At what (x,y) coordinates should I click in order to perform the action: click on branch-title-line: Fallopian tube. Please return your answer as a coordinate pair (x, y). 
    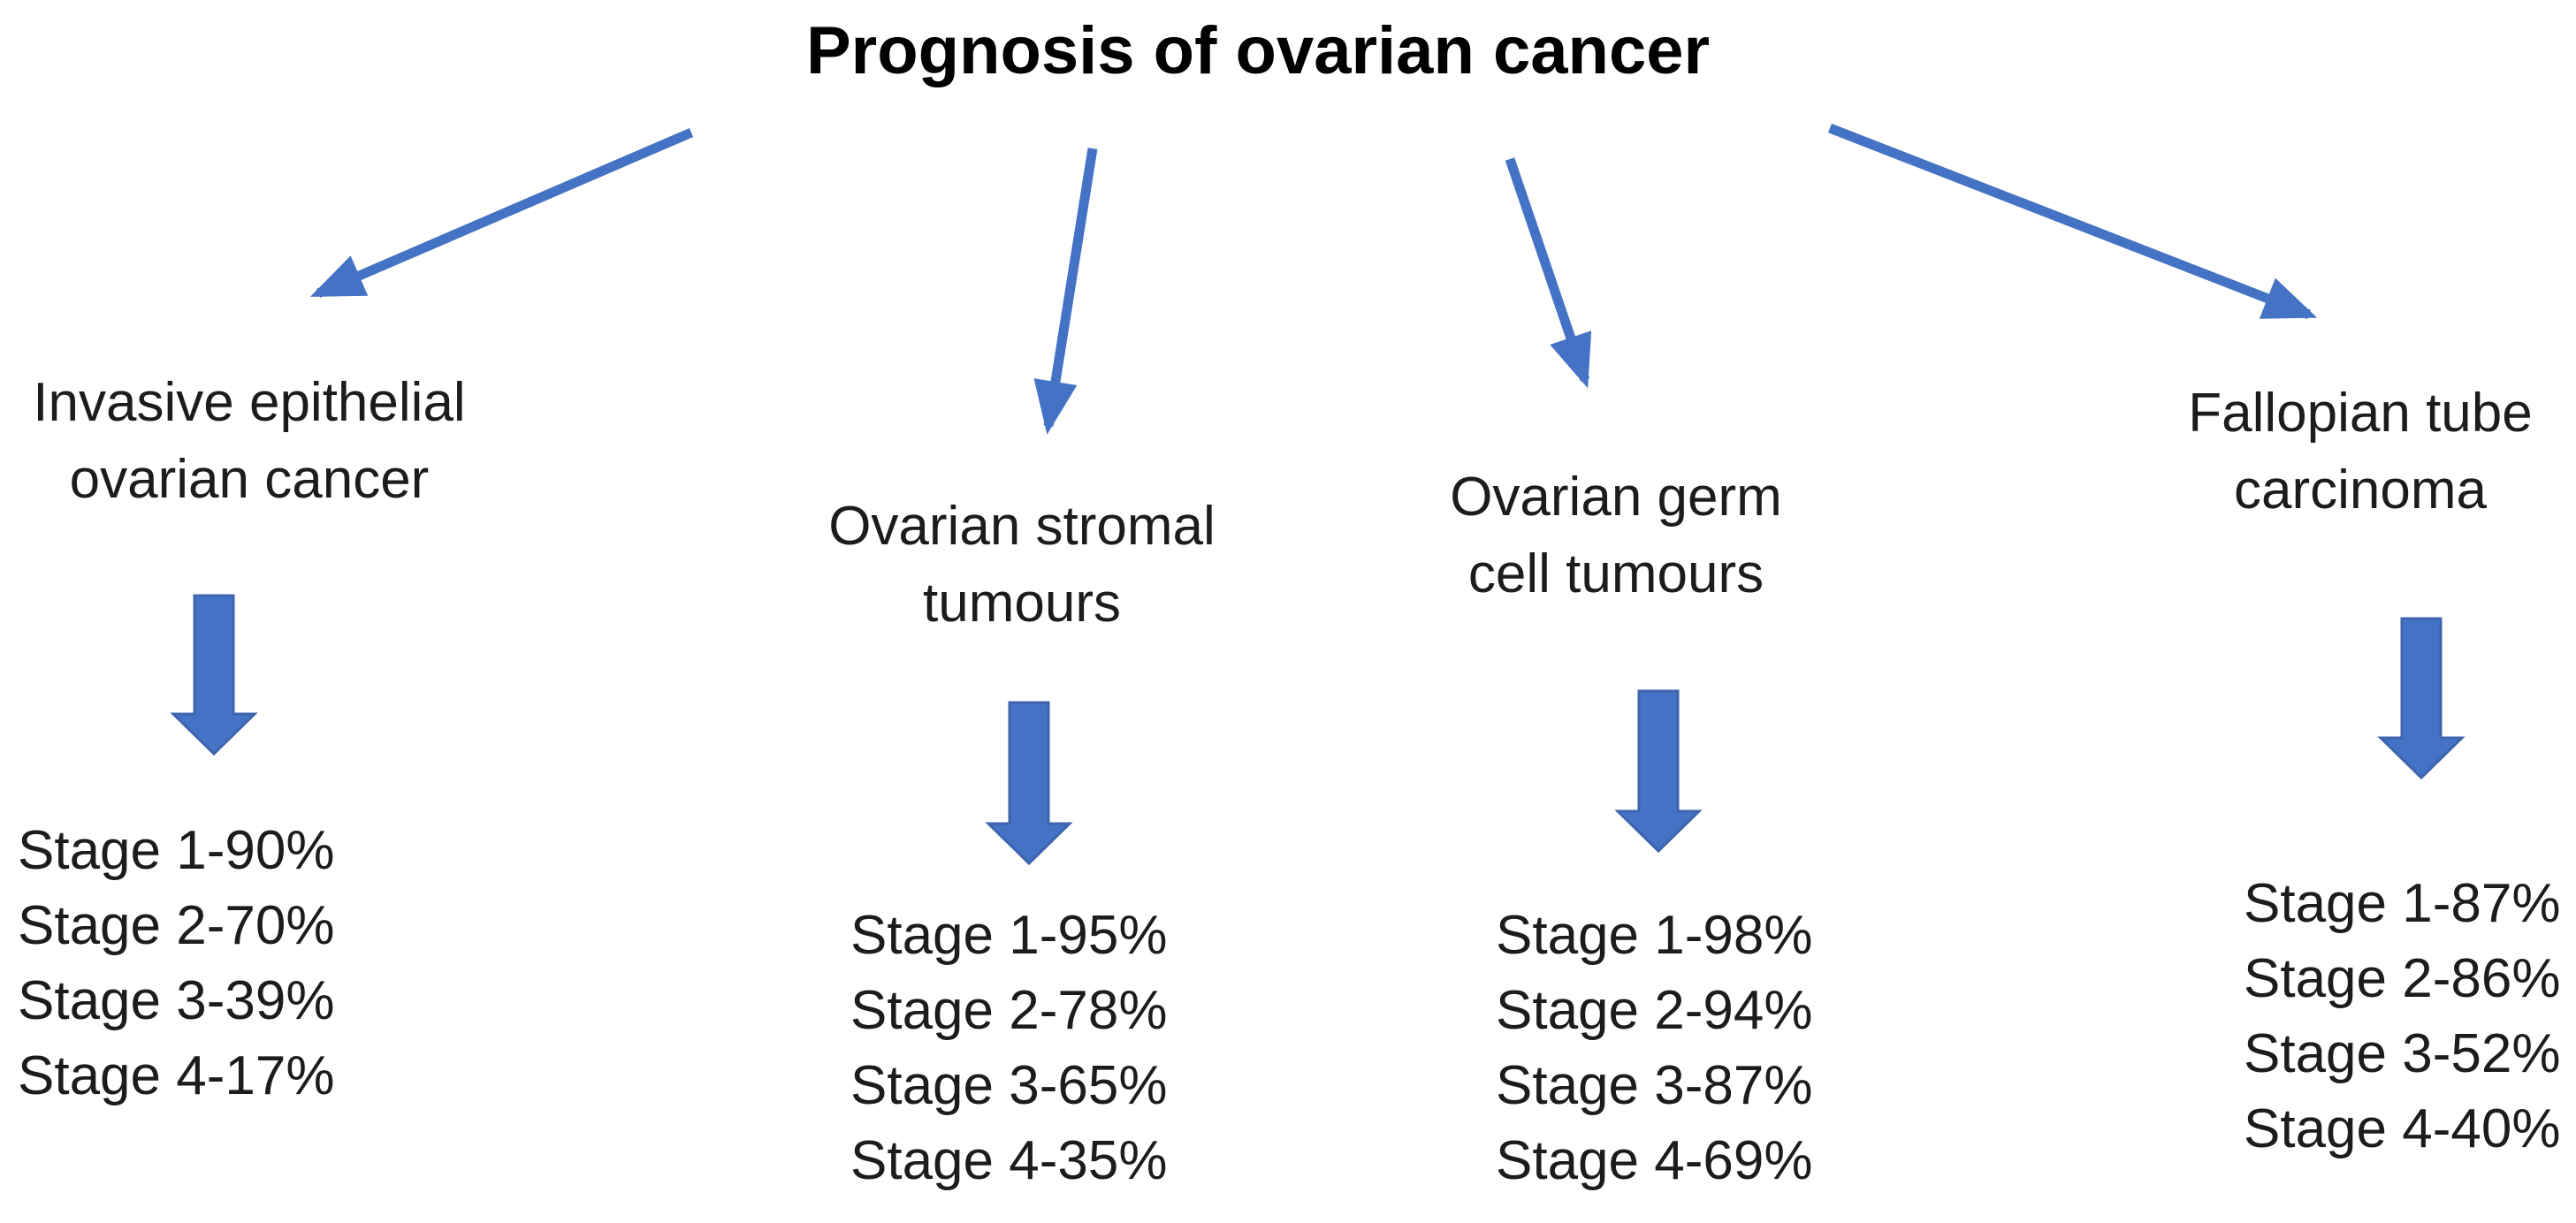
    Looking at the image, I should click on (2360, 413).